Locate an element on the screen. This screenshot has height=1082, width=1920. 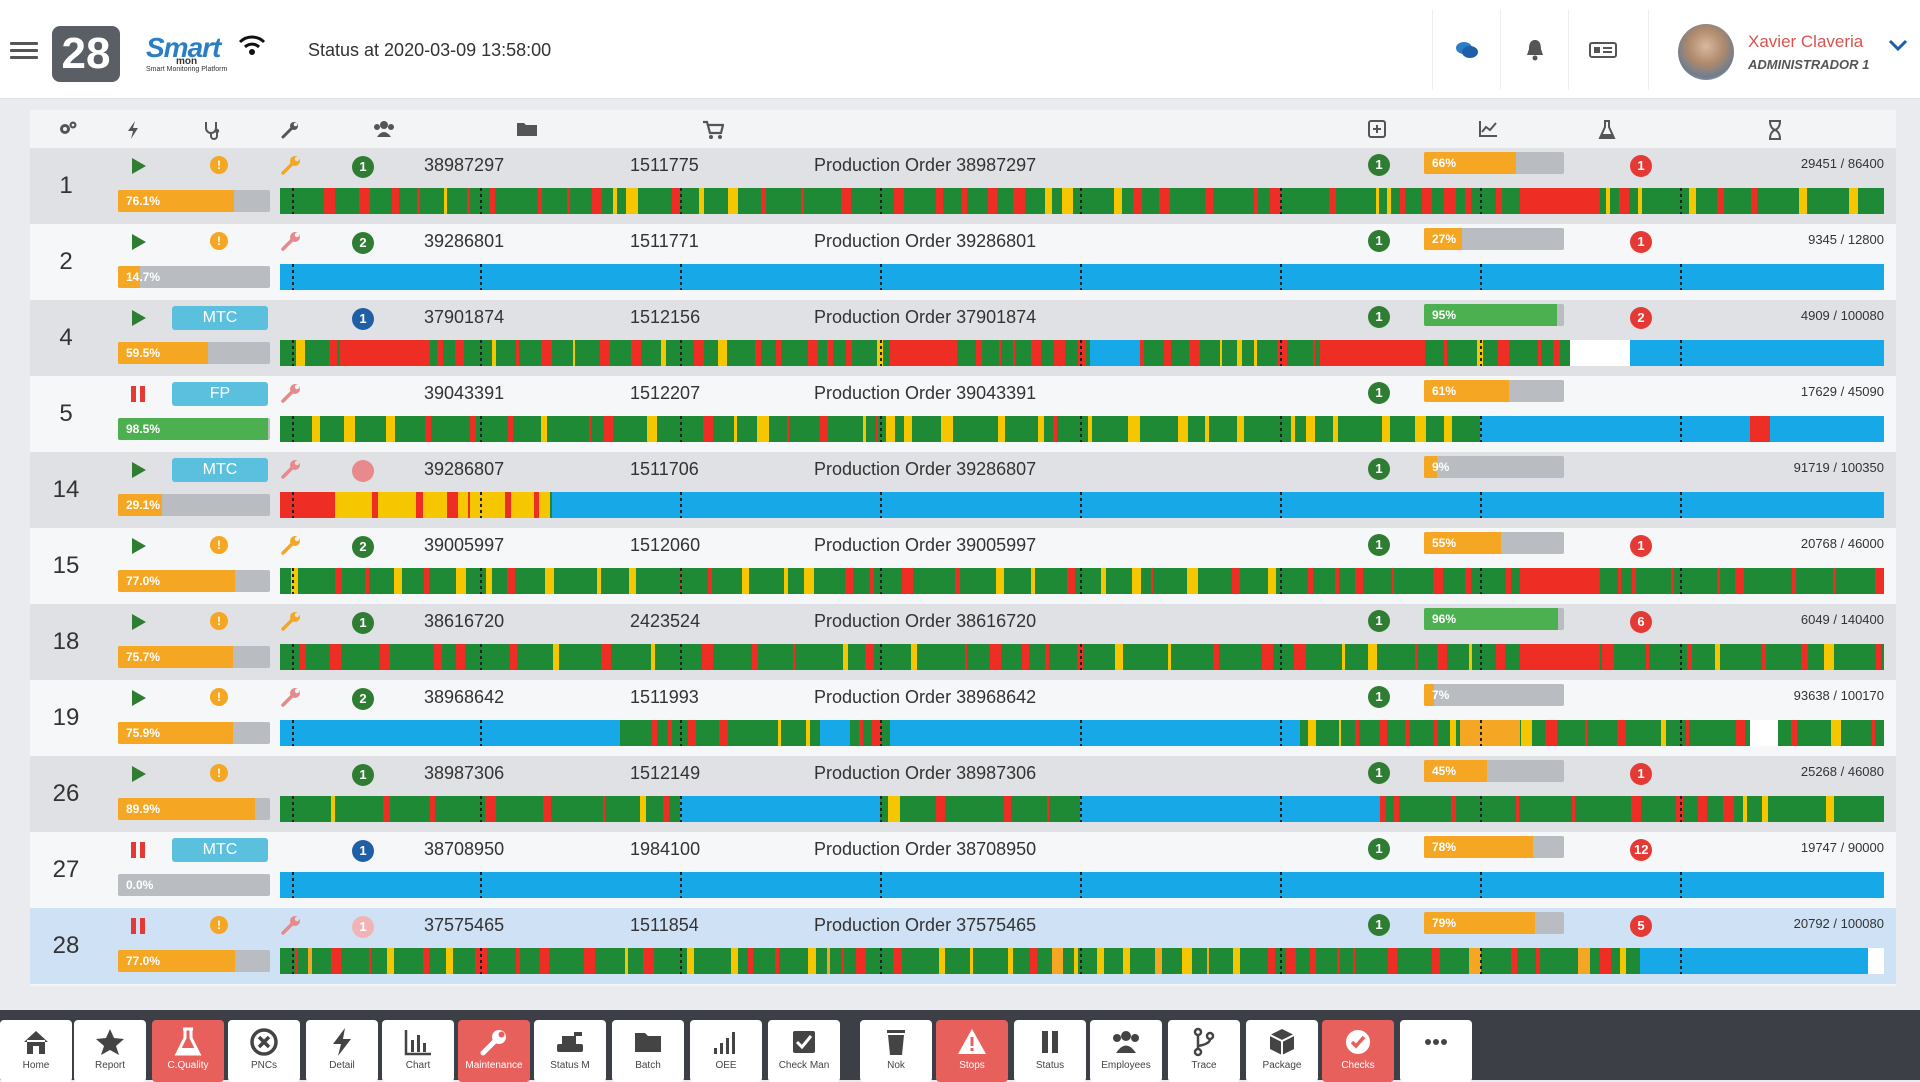
chat-button is located at coordinates (1466, 50).